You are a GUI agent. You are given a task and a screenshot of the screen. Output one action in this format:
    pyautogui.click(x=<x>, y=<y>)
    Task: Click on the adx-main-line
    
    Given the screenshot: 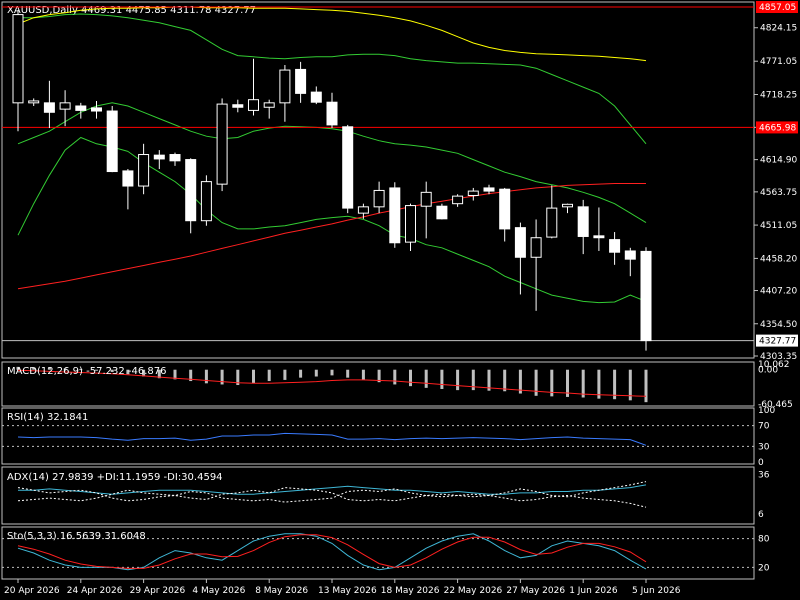 What is the action you would take?
    pyautogui.click(x=332, y=489)
    